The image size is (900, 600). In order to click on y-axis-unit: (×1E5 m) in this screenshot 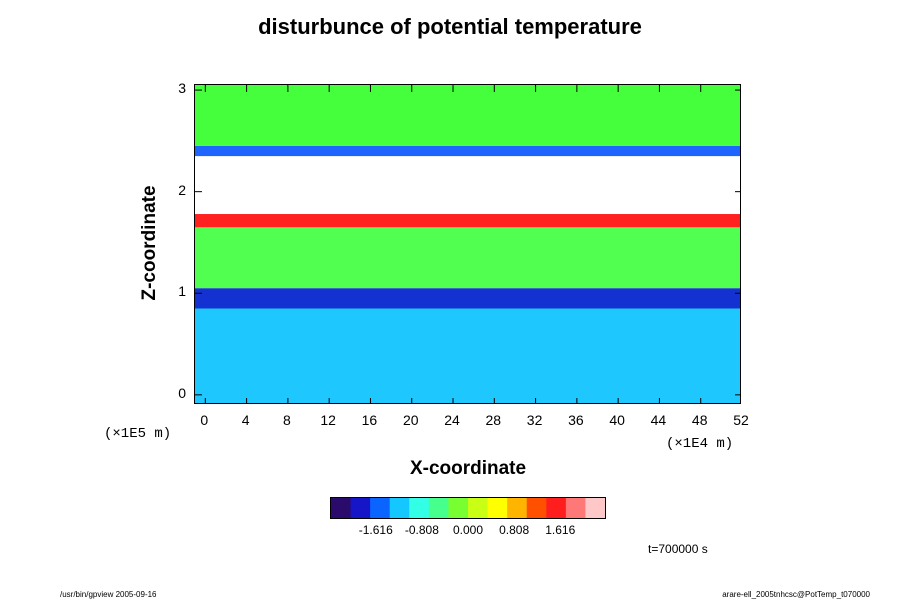, I will do `click(138, 434)`.